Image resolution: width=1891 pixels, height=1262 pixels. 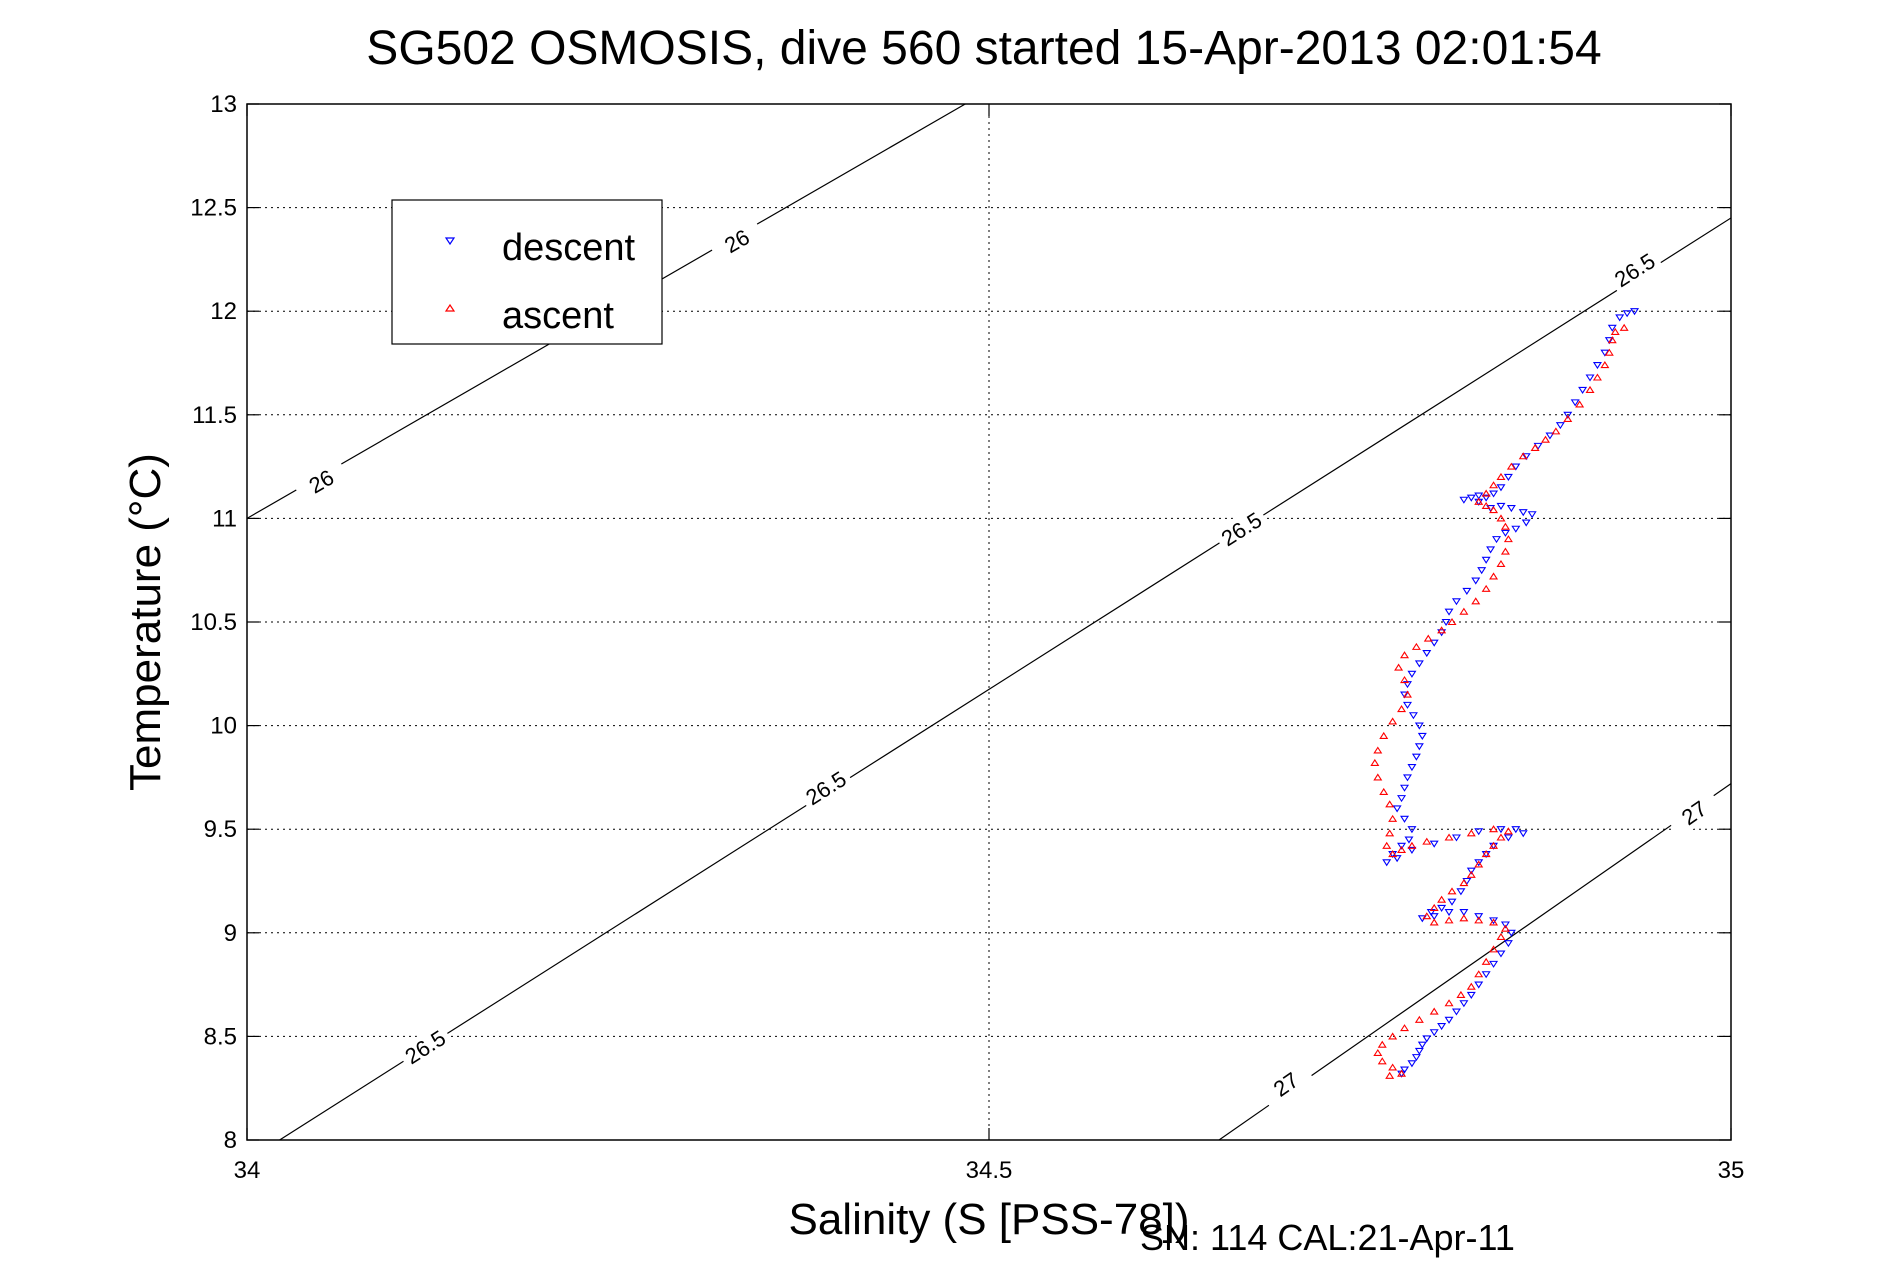 I want to click on y-tick-label: 13, so click(x=223, y=104).